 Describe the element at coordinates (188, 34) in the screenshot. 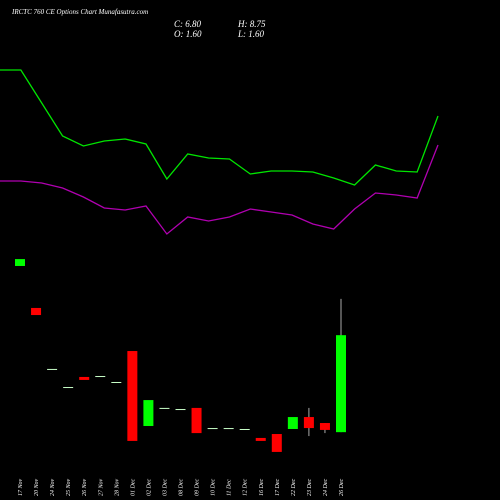

I see `ohlc-label: O: 1.60` at that location.